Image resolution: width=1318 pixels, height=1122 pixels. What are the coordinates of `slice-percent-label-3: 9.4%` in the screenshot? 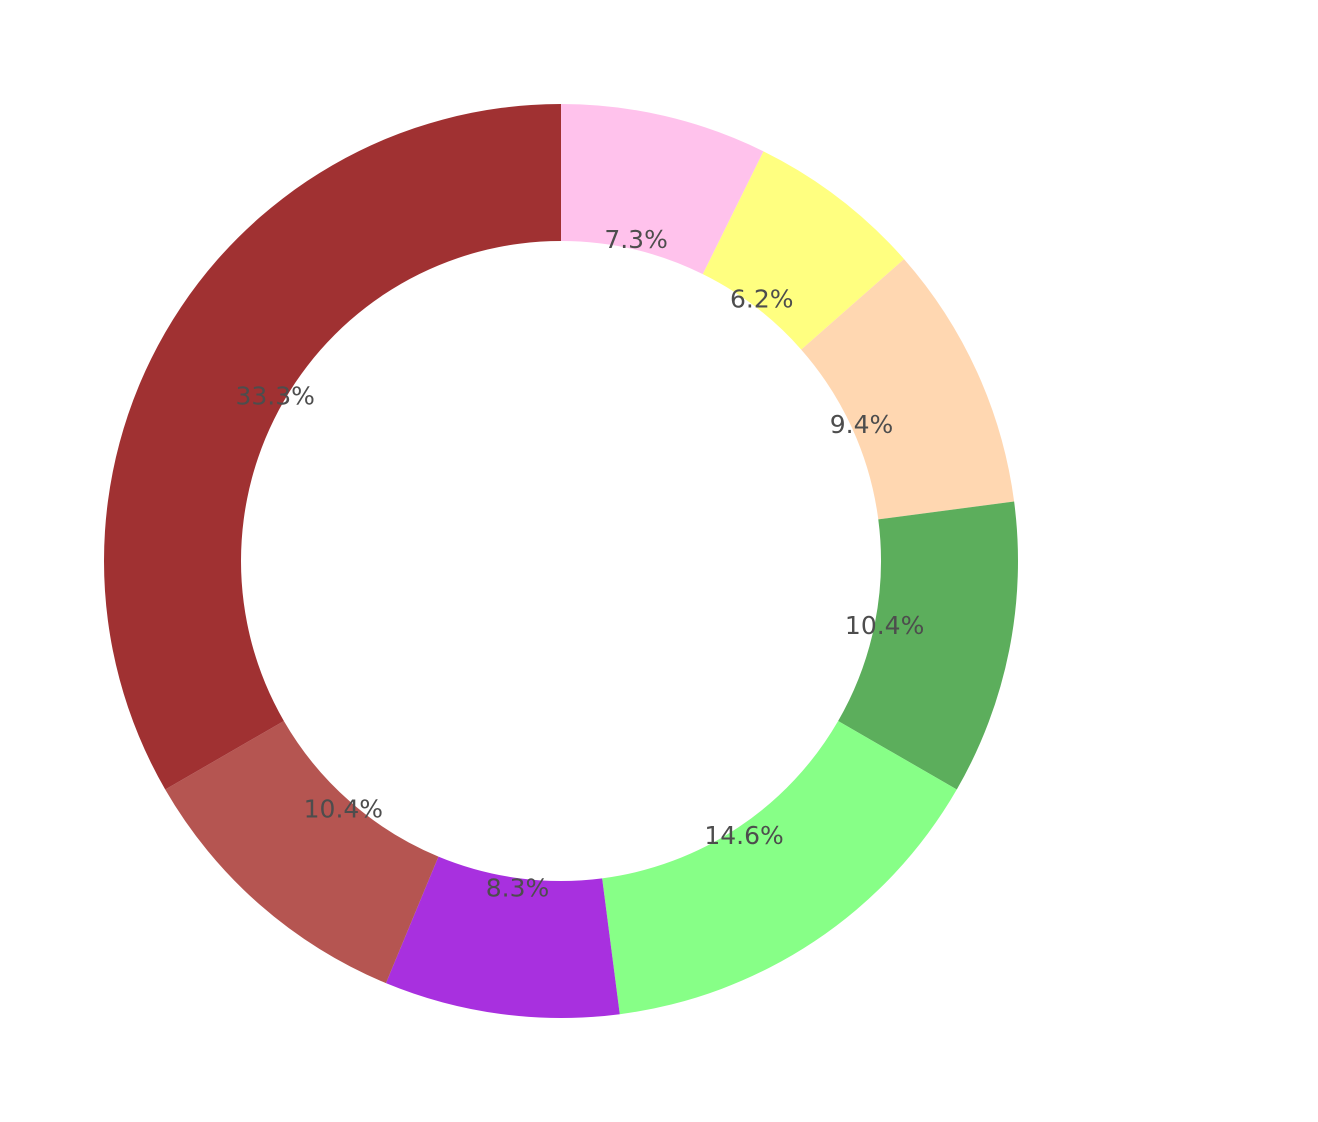 It's located at (862, 424).